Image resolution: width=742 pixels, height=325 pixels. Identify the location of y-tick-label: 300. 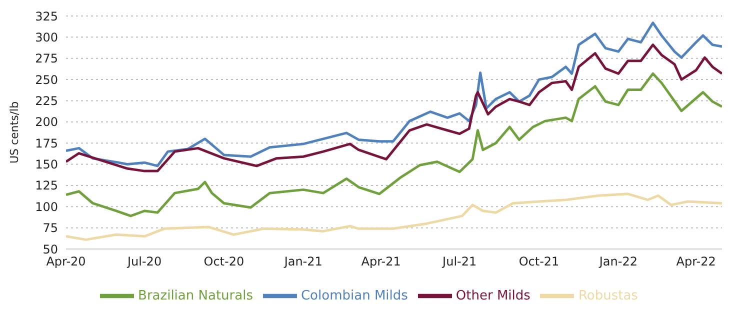
(46, 37).